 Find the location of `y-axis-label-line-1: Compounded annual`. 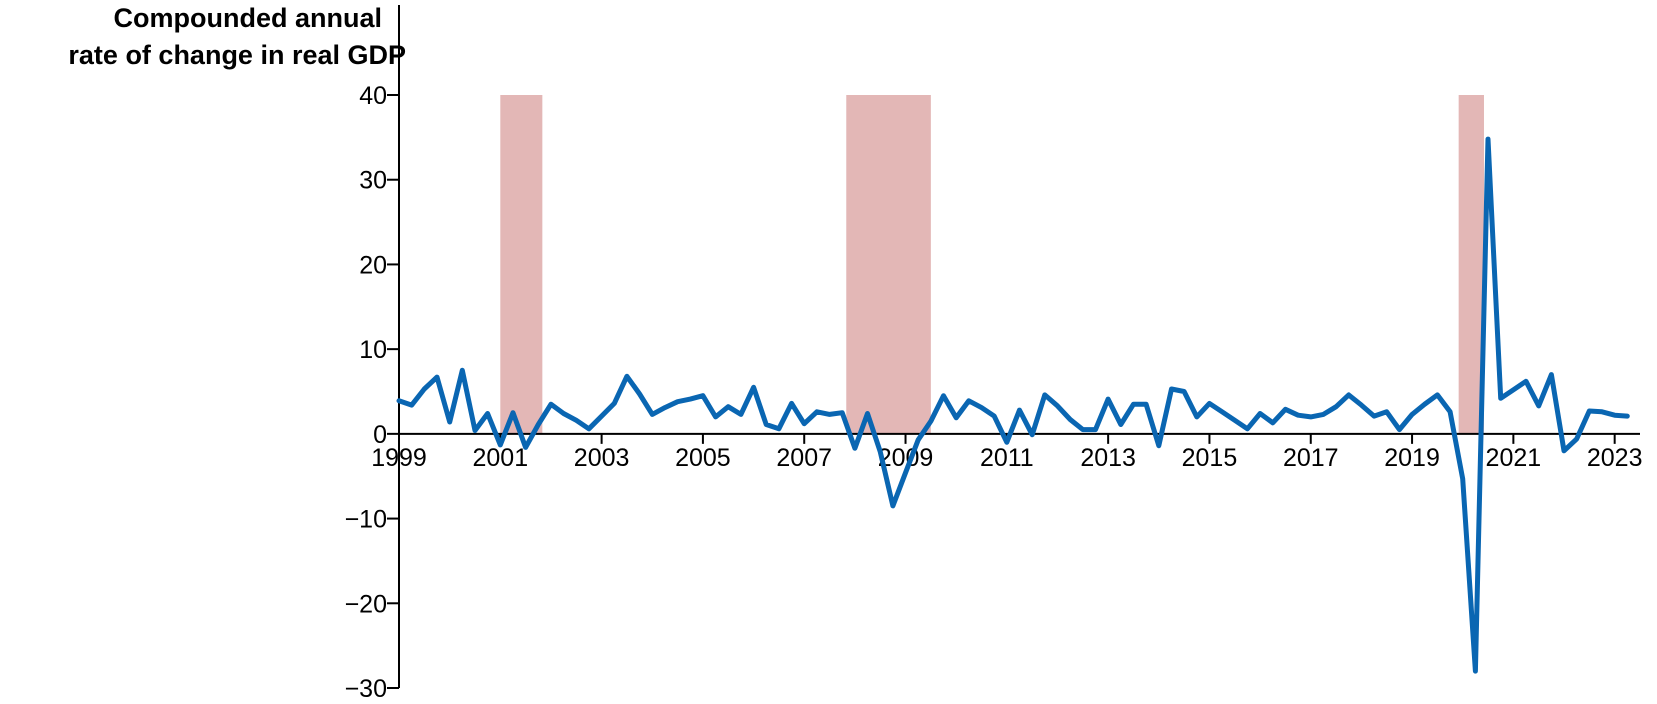

y-axis-label-line-1: Compounded annual is located at coordinates (248, 18).